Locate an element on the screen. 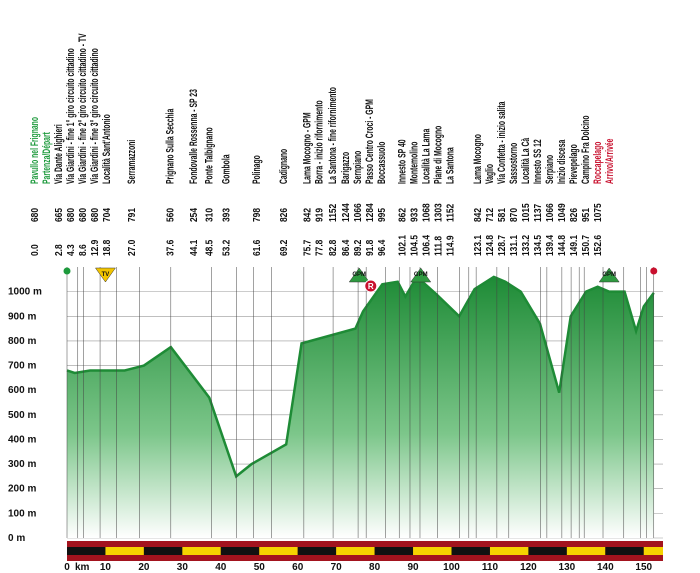 The height and width of the screenshot is (573, 700). location-name: Piane di Mocogno is located at coordinates (438, 154).